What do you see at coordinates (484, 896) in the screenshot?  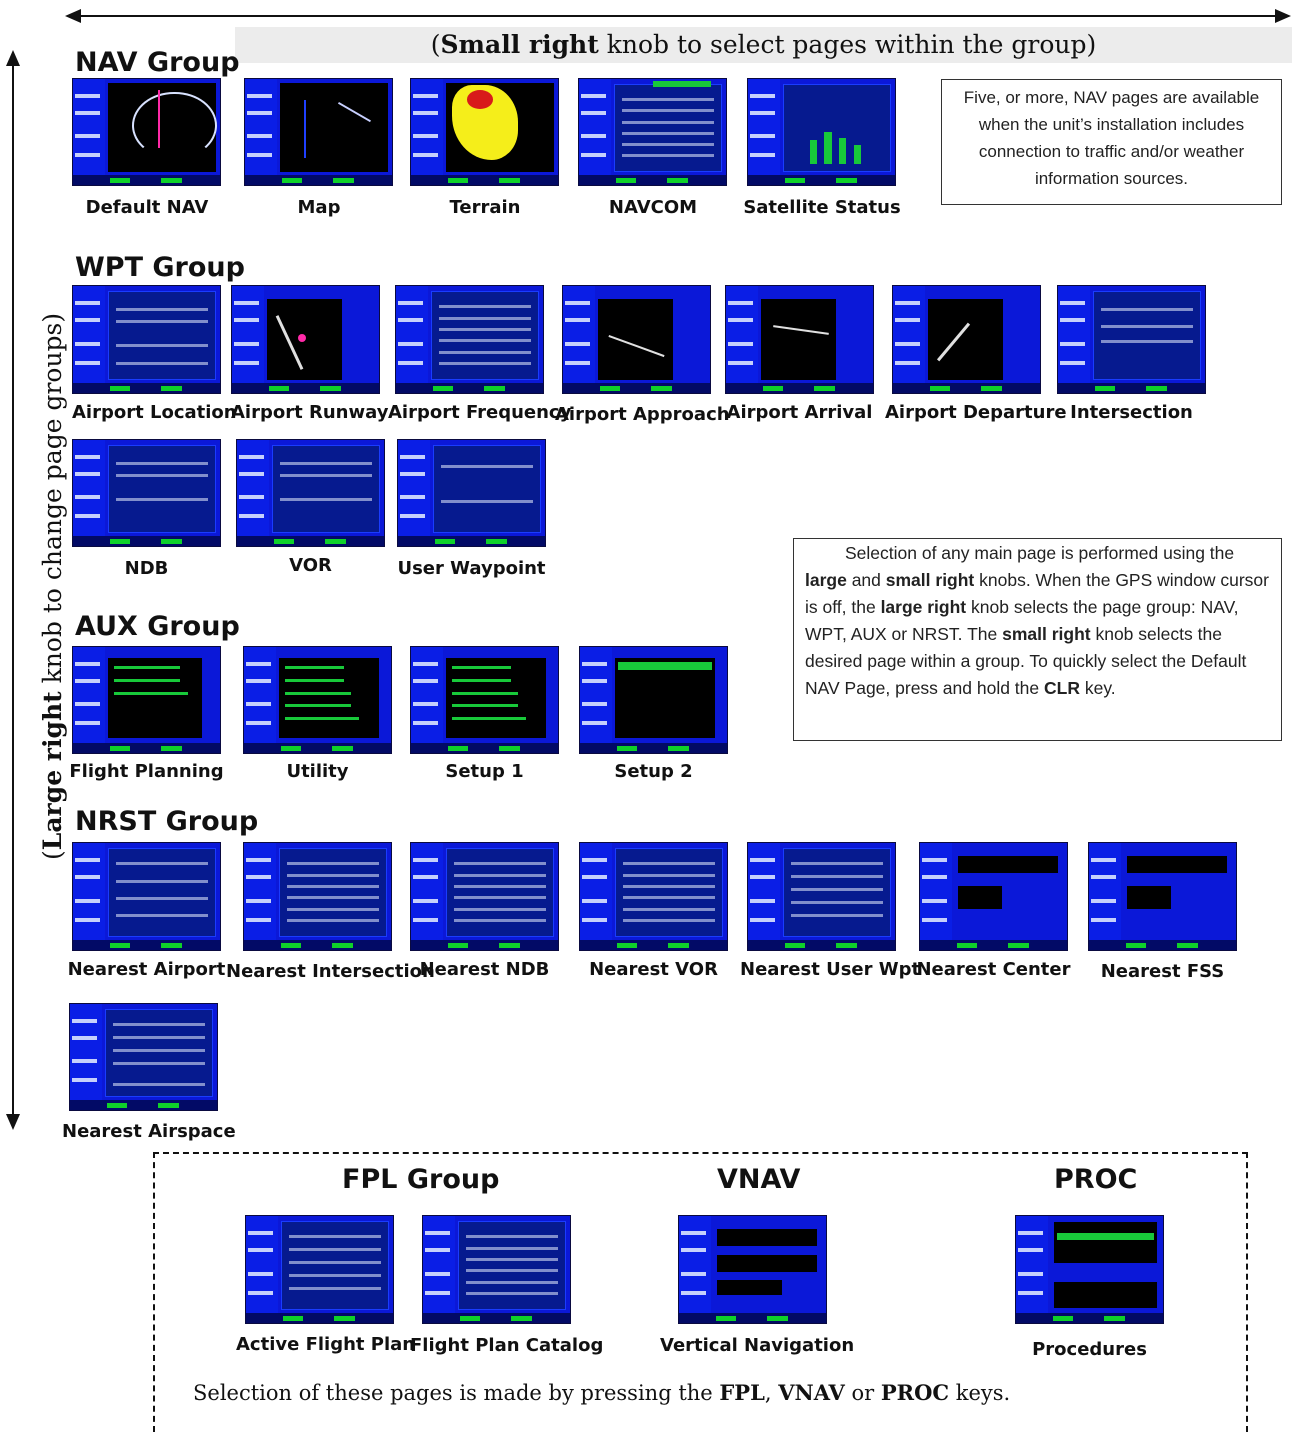 I see `nearest-ndb-screen` at bounding box center [484, 896].